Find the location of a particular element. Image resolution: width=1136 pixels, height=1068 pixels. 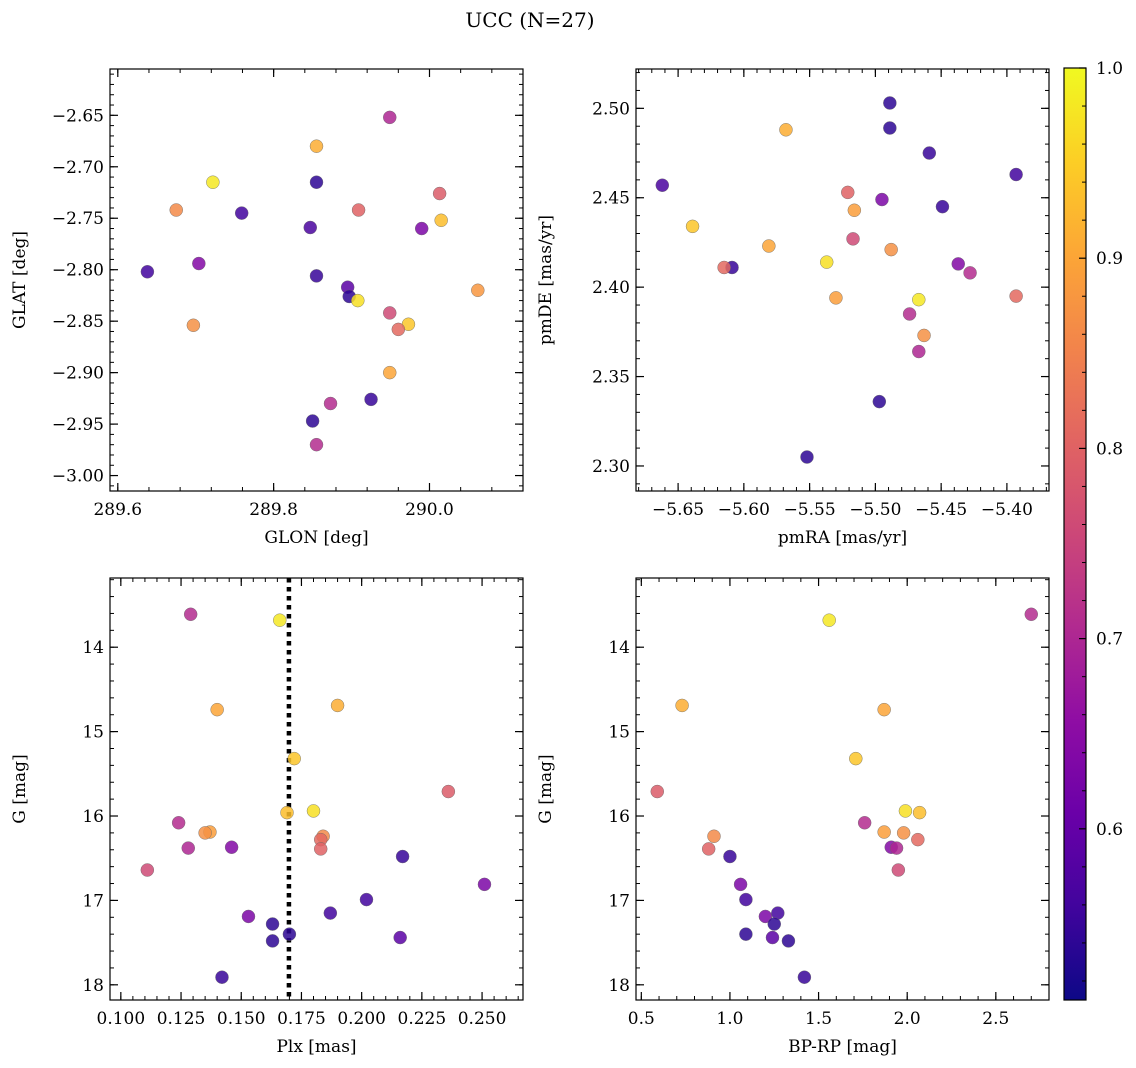

x-tick-label: 0.150 is located at coordinates (241, 1019).